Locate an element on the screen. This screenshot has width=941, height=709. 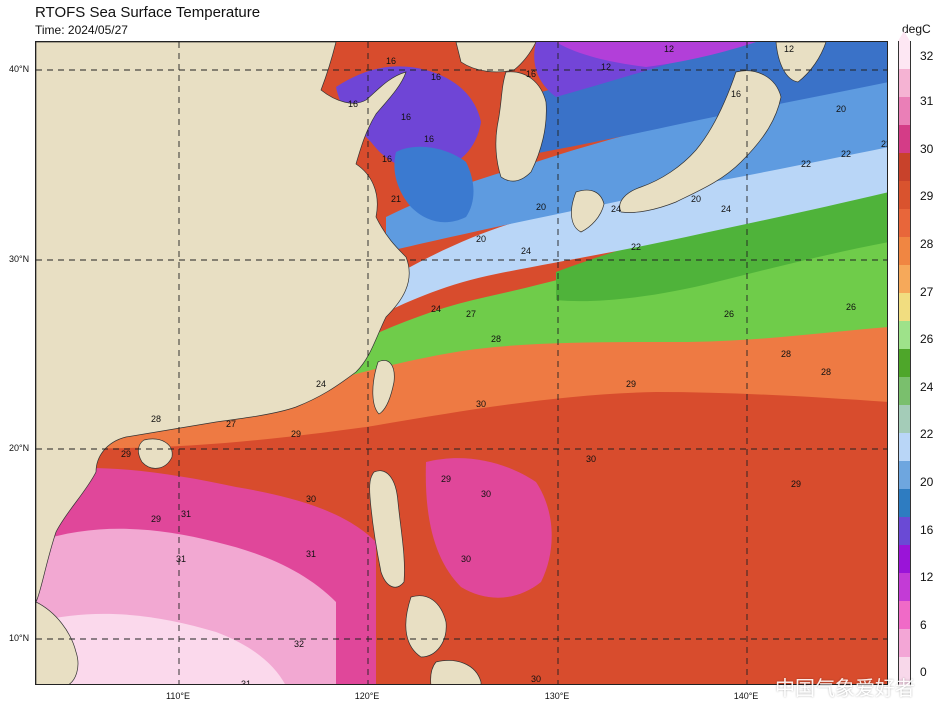
ocean-darkgreen-patch is located at coordinates (721, 242).